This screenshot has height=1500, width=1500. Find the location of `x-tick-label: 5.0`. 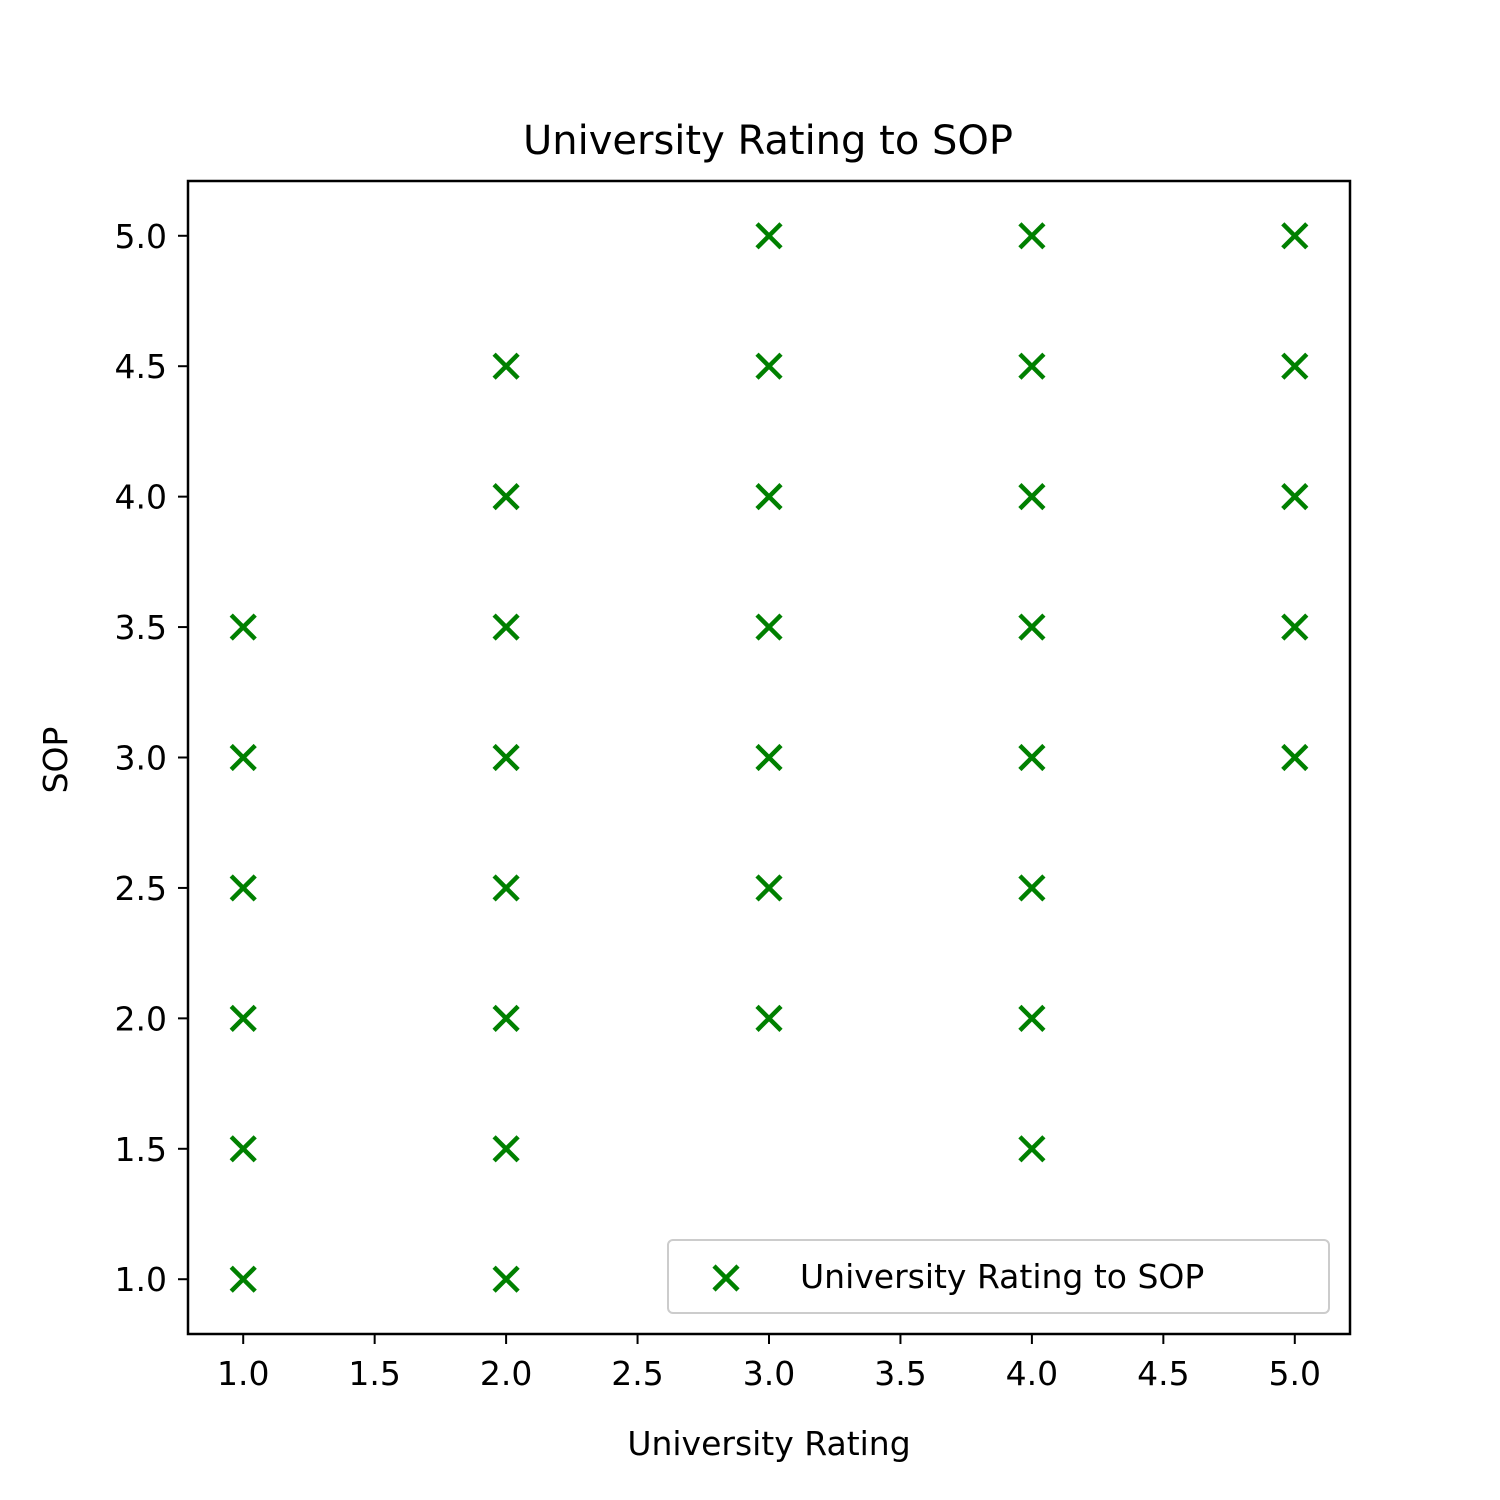

x-tick-label: 5.0 is located at coordinates (1295, 1373).